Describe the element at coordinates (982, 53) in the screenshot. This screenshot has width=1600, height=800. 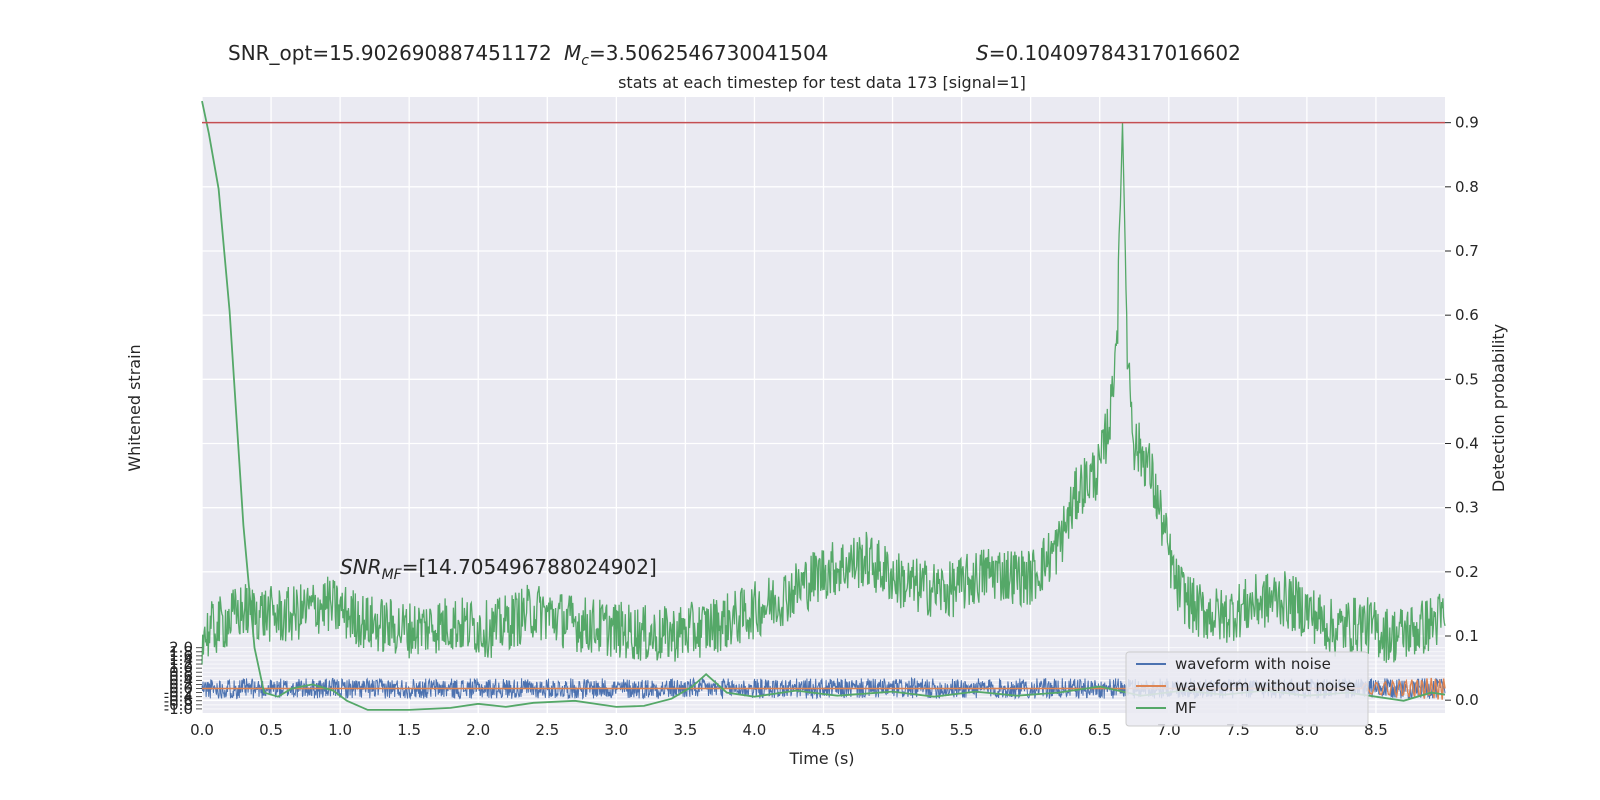
I see `s-symbol: S` at that location.